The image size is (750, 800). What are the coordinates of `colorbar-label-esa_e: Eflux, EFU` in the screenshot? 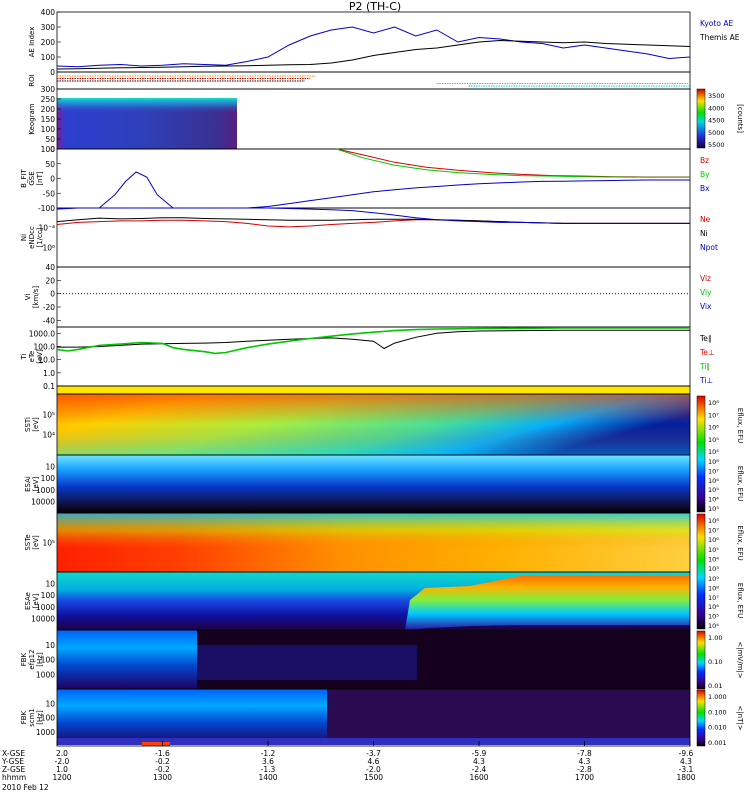 It's located at (740, 600).